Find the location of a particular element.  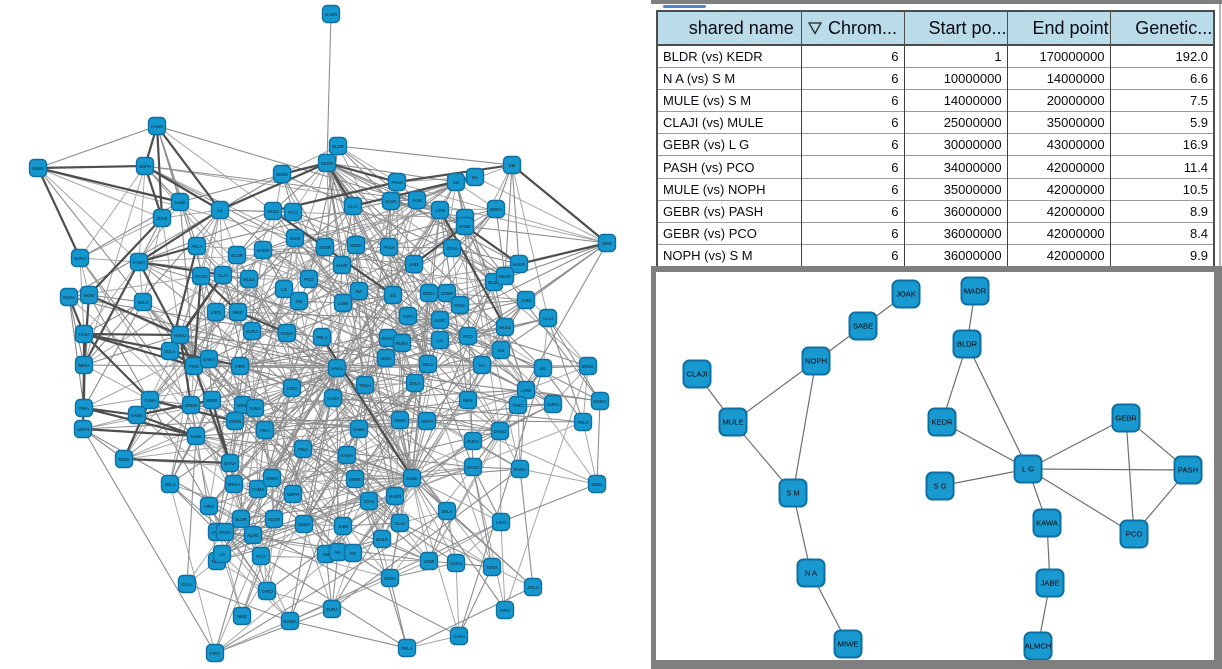

svg-text: MOKI is located at coordinates (386, 358).